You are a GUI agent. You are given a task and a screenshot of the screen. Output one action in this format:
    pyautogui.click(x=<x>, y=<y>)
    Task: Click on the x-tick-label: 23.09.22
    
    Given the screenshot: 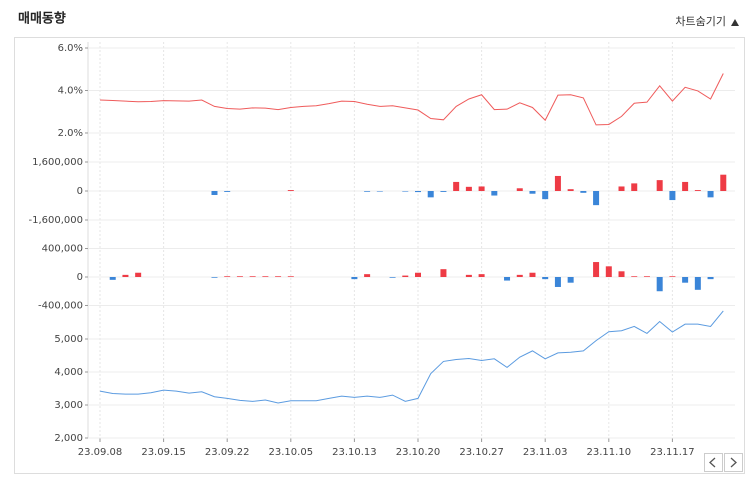 What is the action you would take?
    pyautogui.click(x=227, y=452)
    